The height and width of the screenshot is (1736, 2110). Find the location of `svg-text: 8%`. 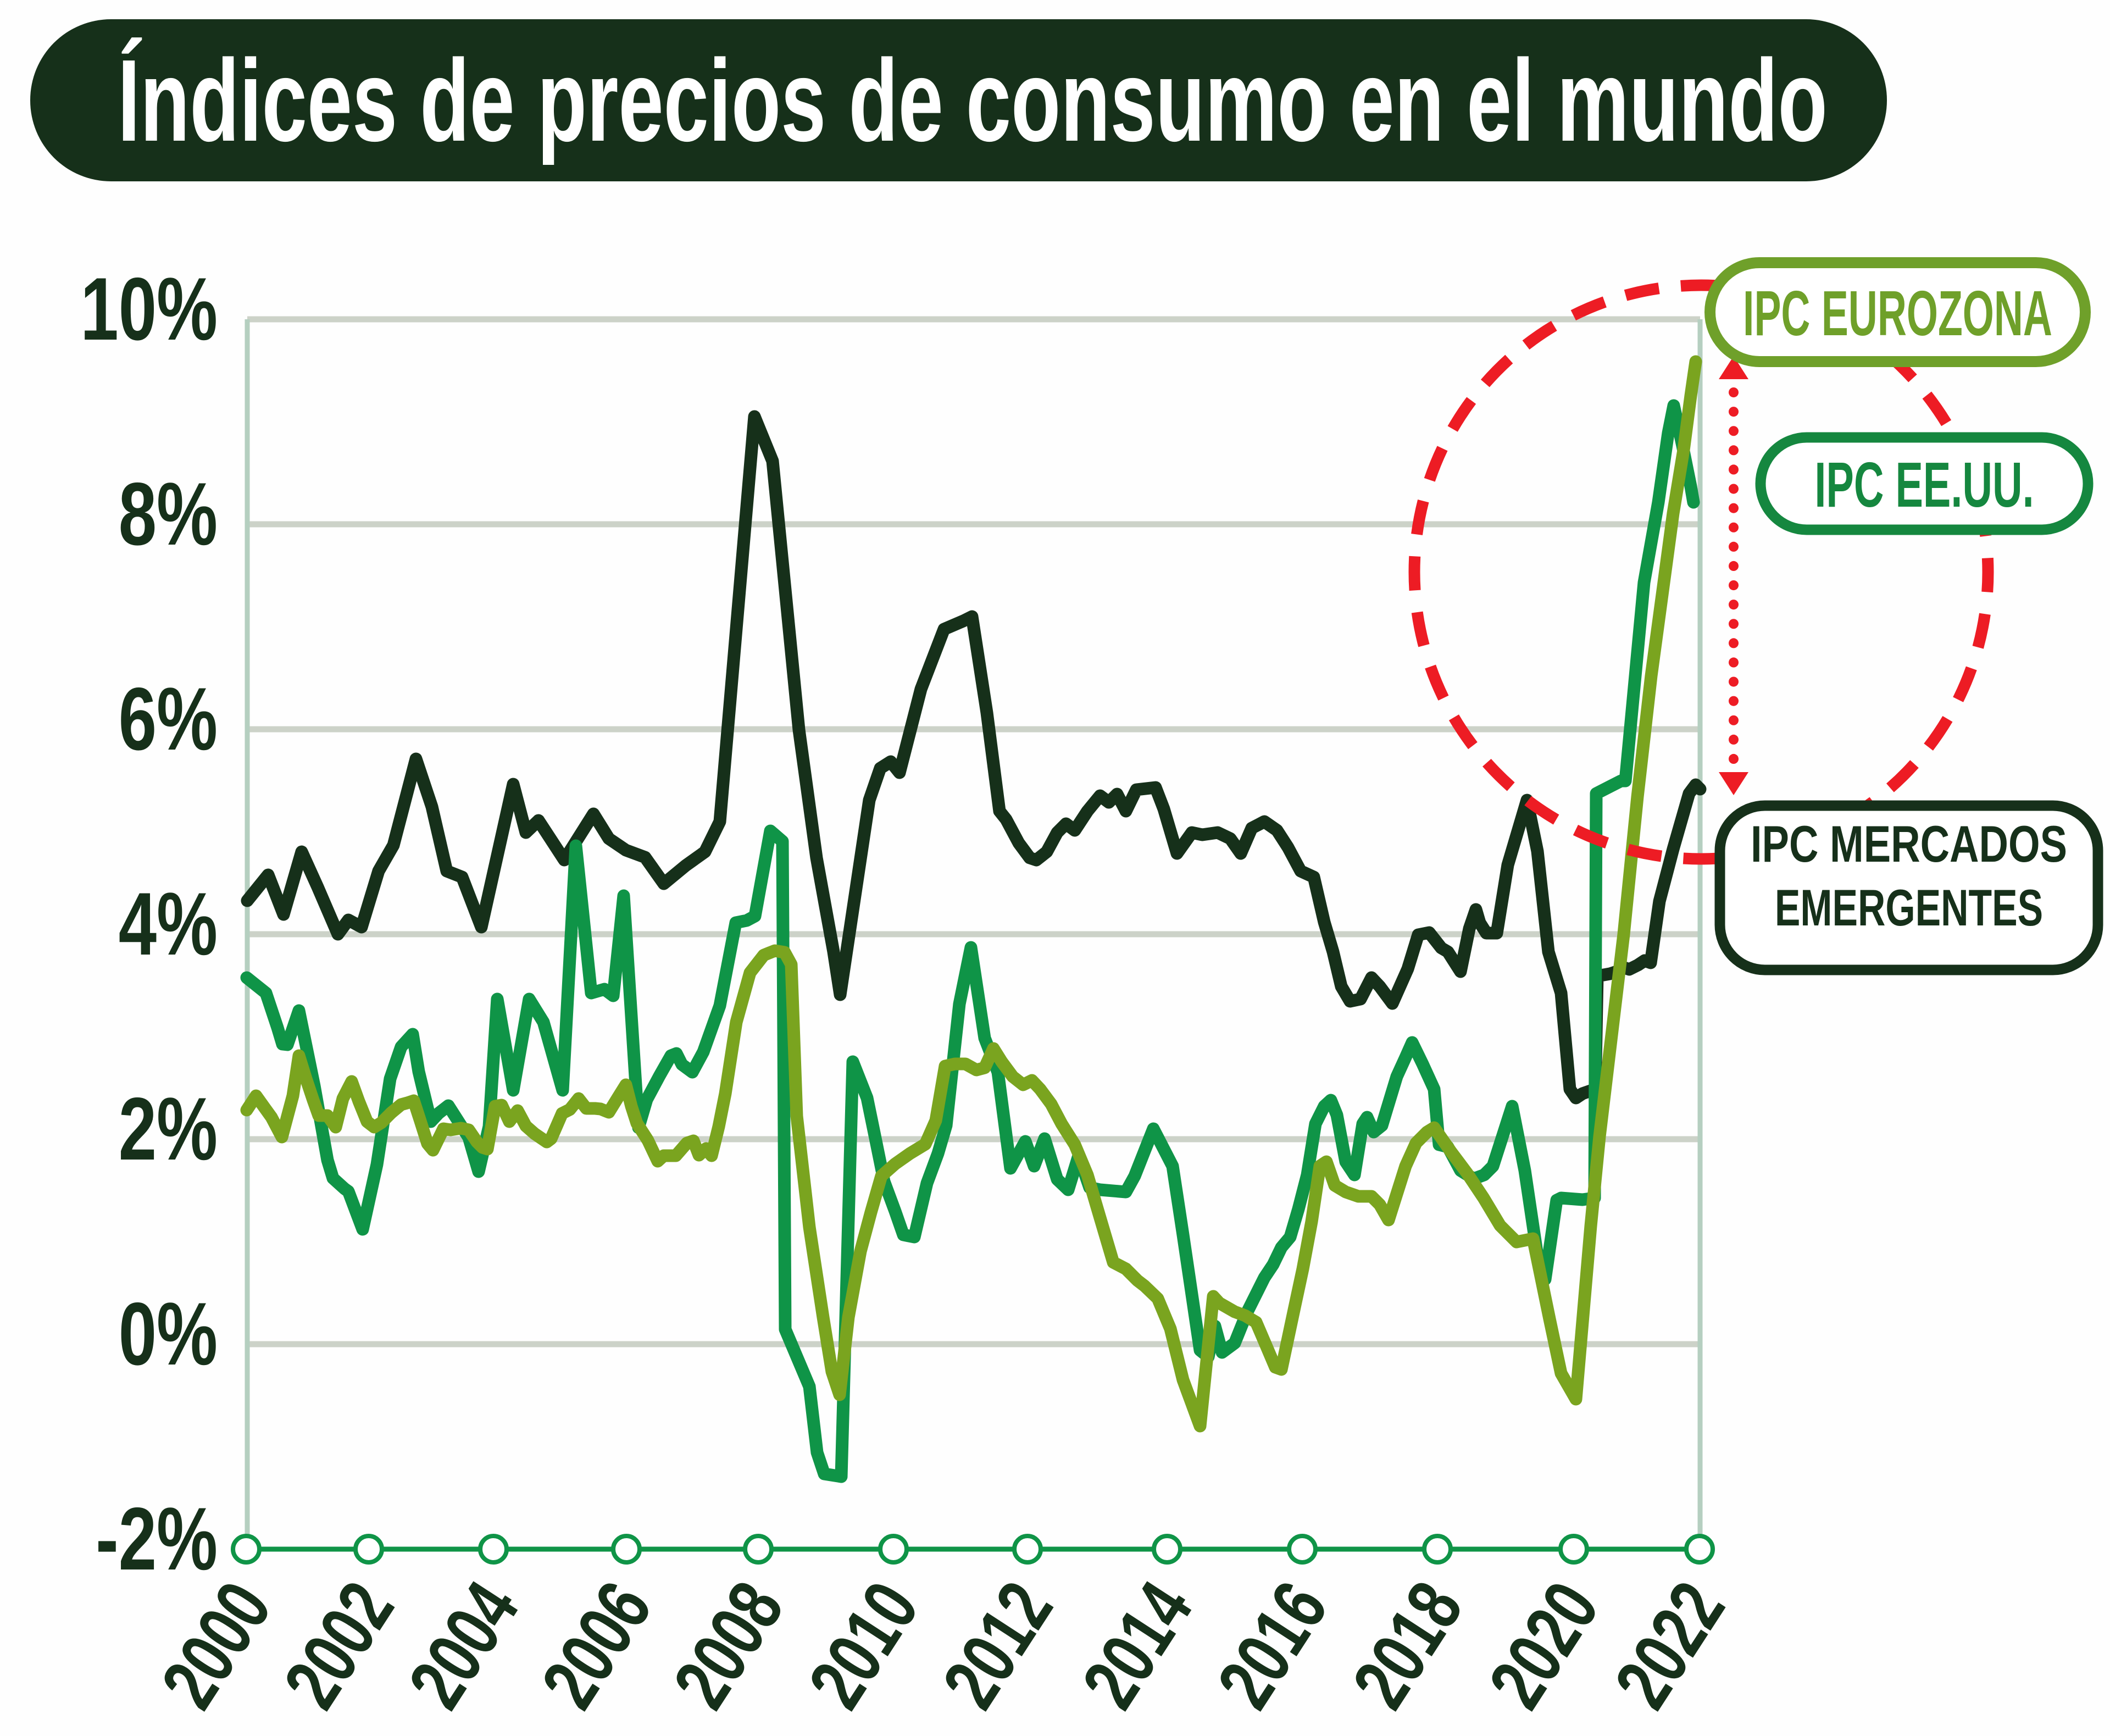

svg-text: 8% is located at coordinates (168, 514).